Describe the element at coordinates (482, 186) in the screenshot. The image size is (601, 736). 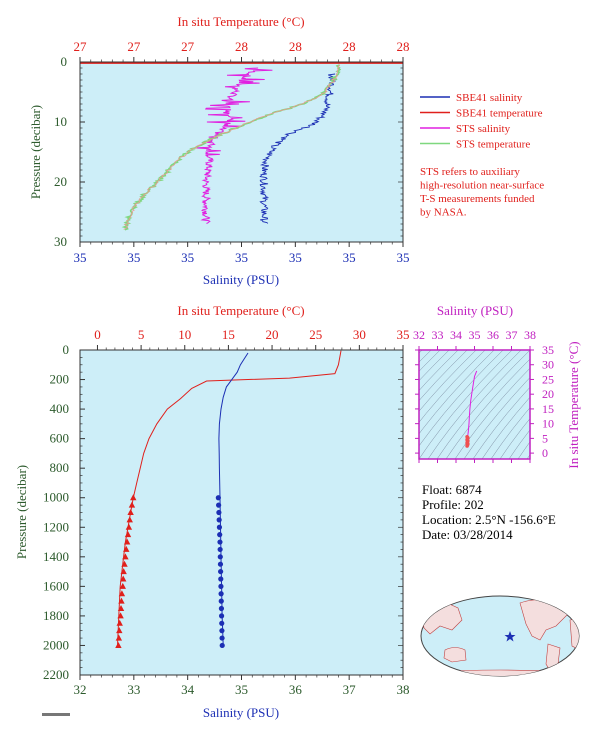
I see `note-line: high-resolution near-surface` at that location.